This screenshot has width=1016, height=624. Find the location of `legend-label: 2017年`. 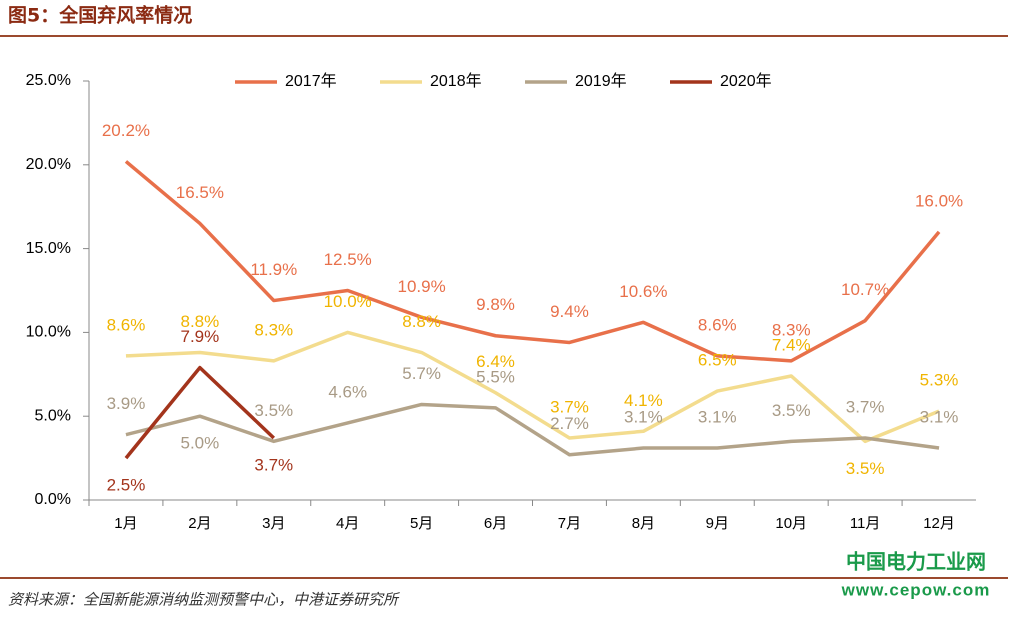

legend-label: 2017年 is located at coordinates (311, 81).